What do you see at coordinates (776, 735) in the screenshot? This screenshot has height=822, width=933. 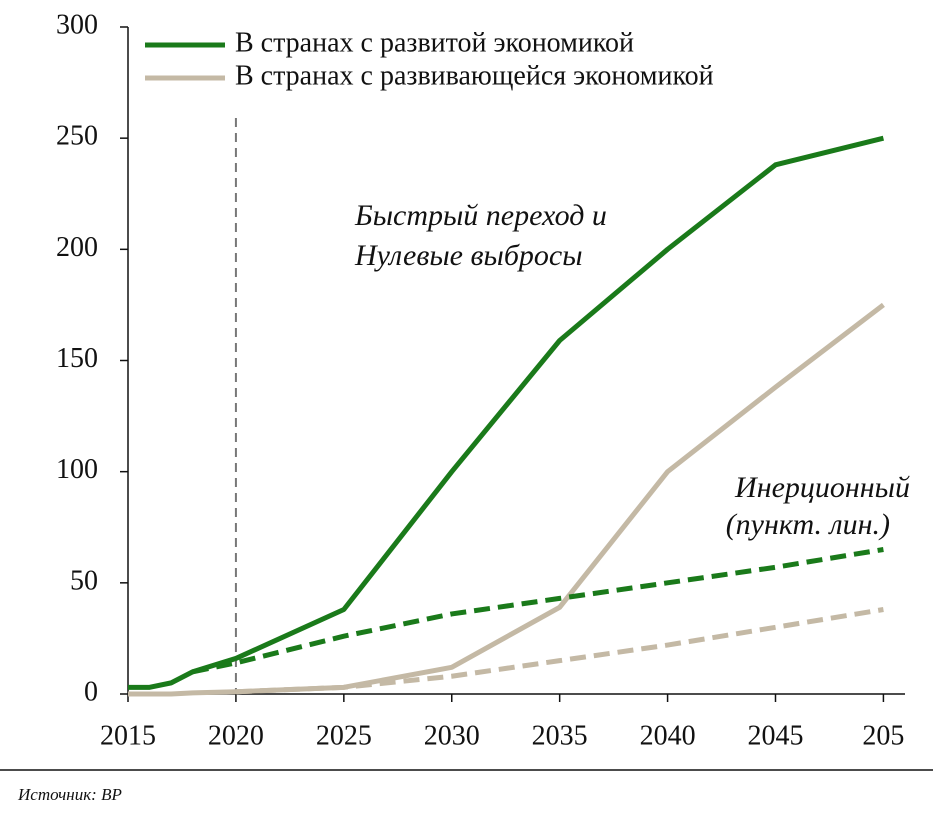 I see `x-tick-label: 2045` at bounding box center [776, 735].